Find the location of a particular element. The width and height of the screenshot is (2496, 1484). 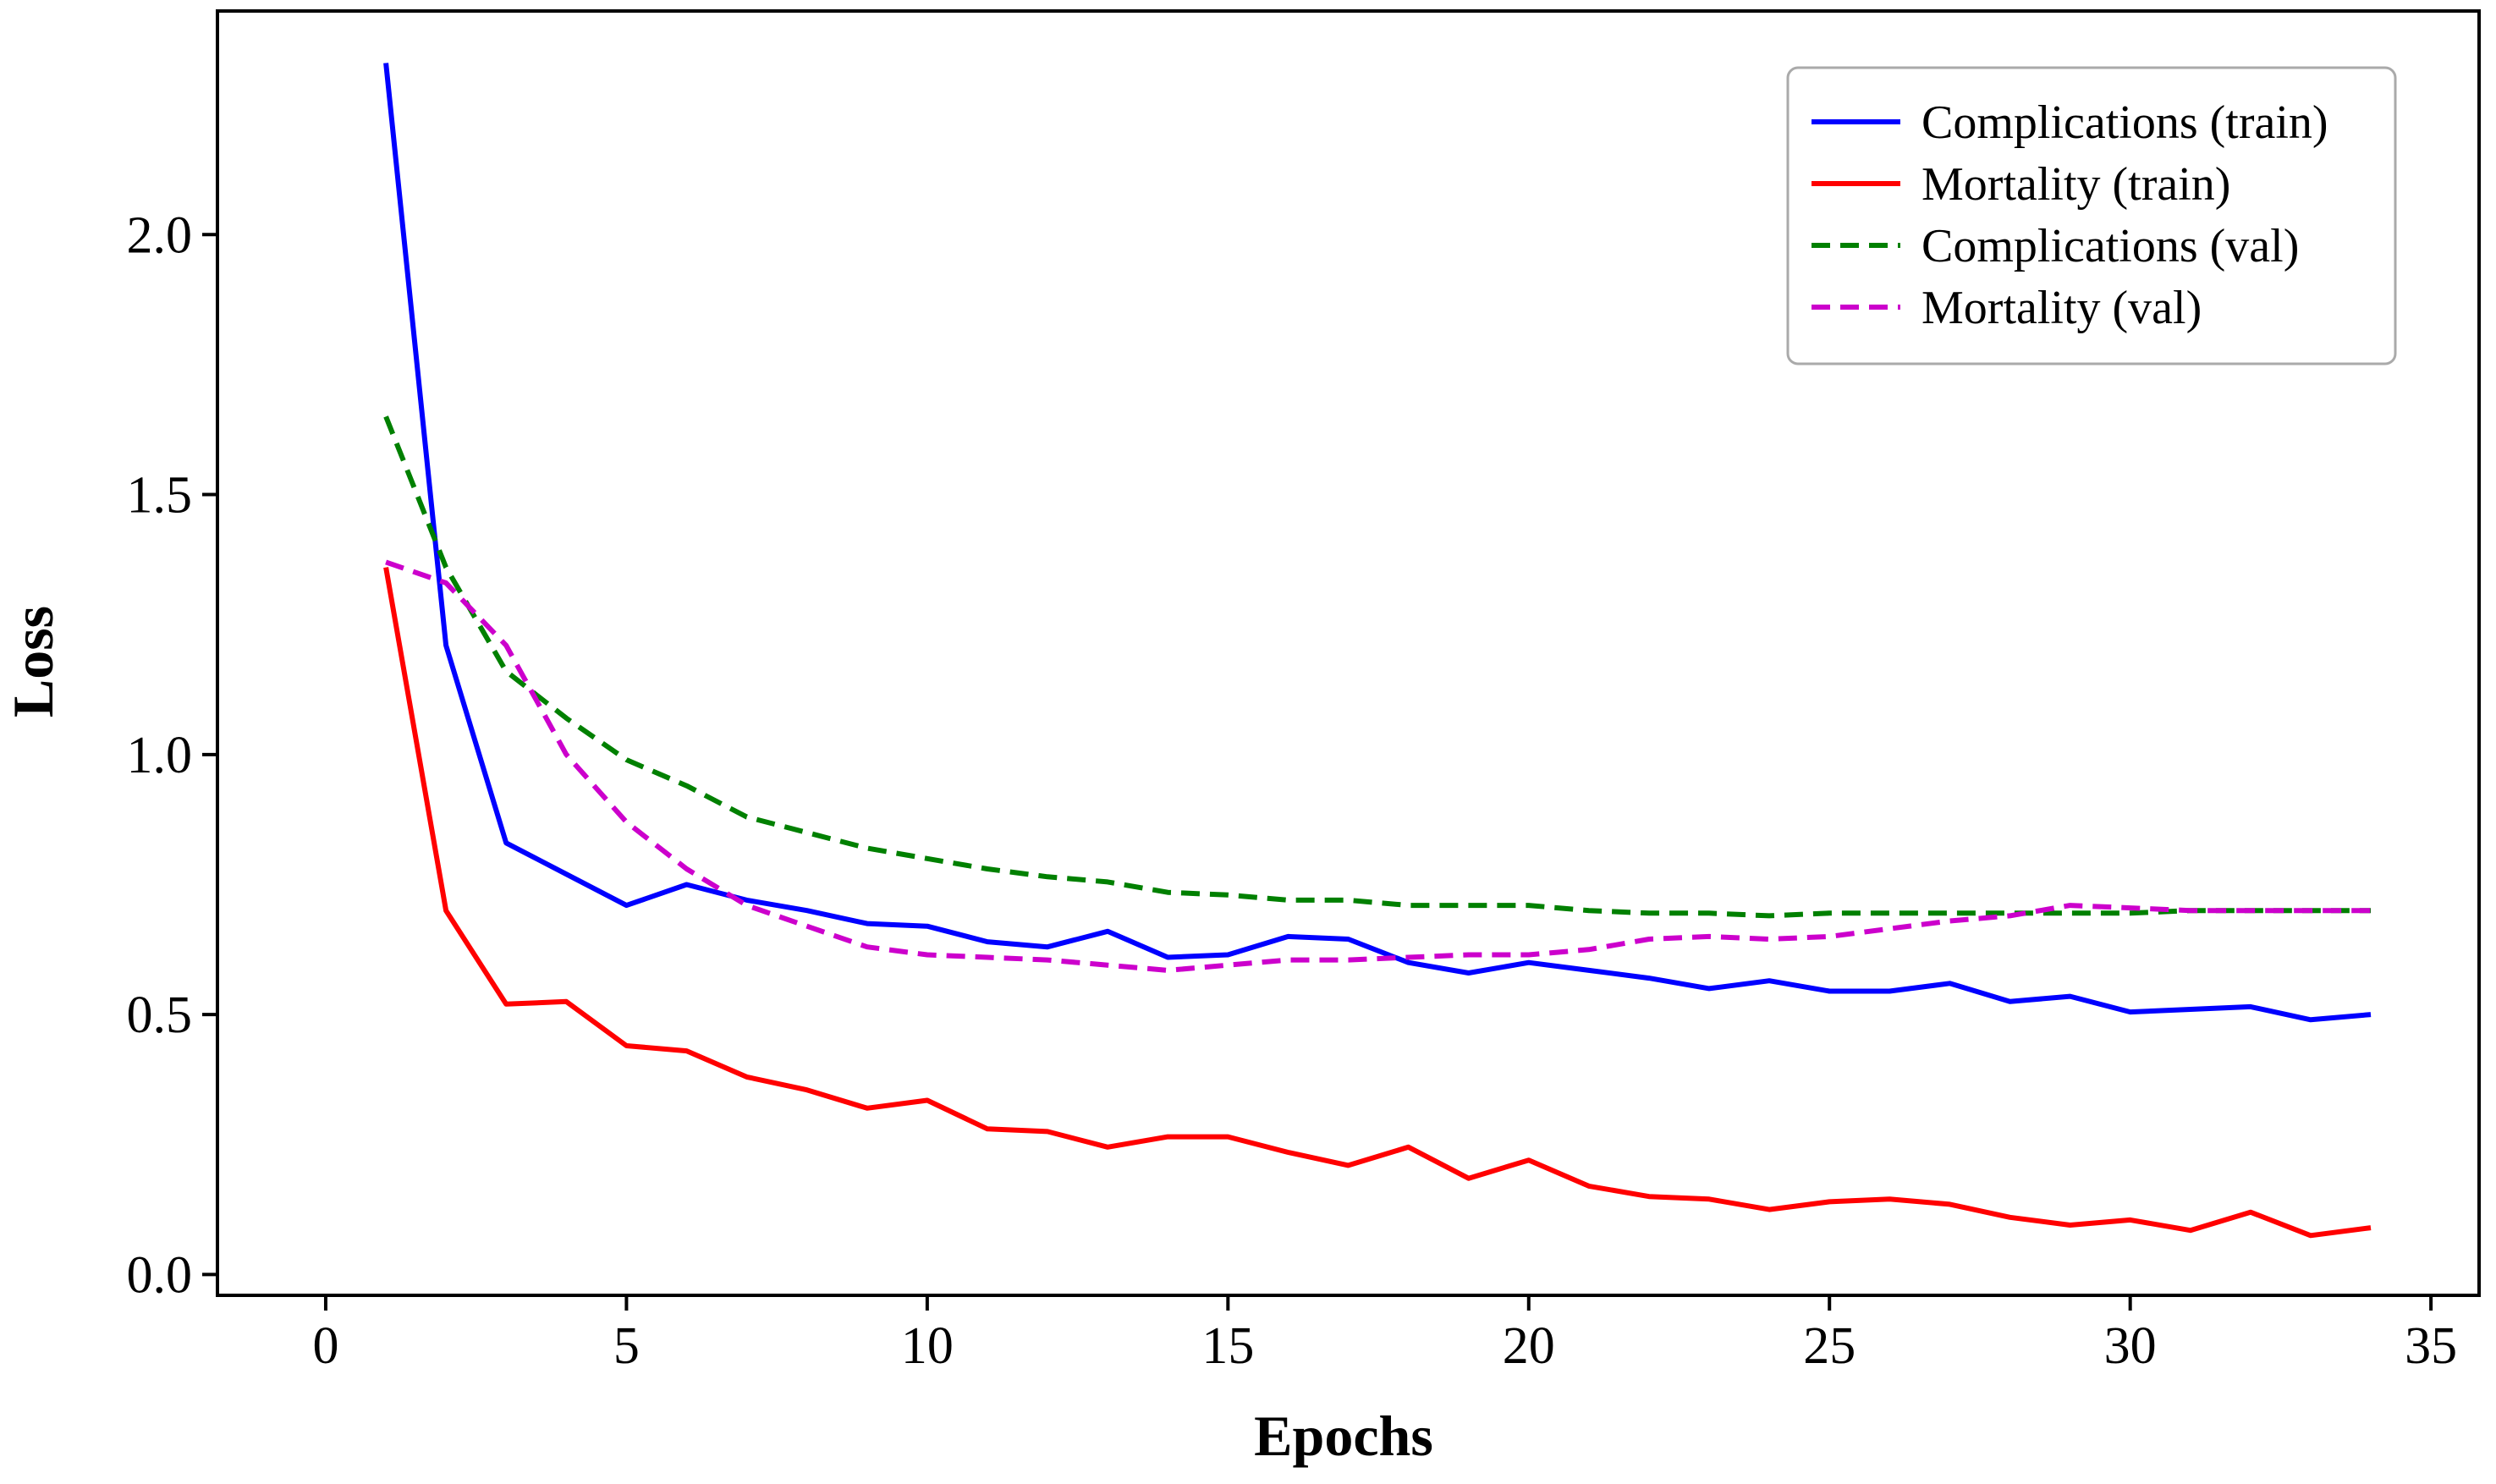

y-axis-label: Loss is located at coordinates (33, 661).